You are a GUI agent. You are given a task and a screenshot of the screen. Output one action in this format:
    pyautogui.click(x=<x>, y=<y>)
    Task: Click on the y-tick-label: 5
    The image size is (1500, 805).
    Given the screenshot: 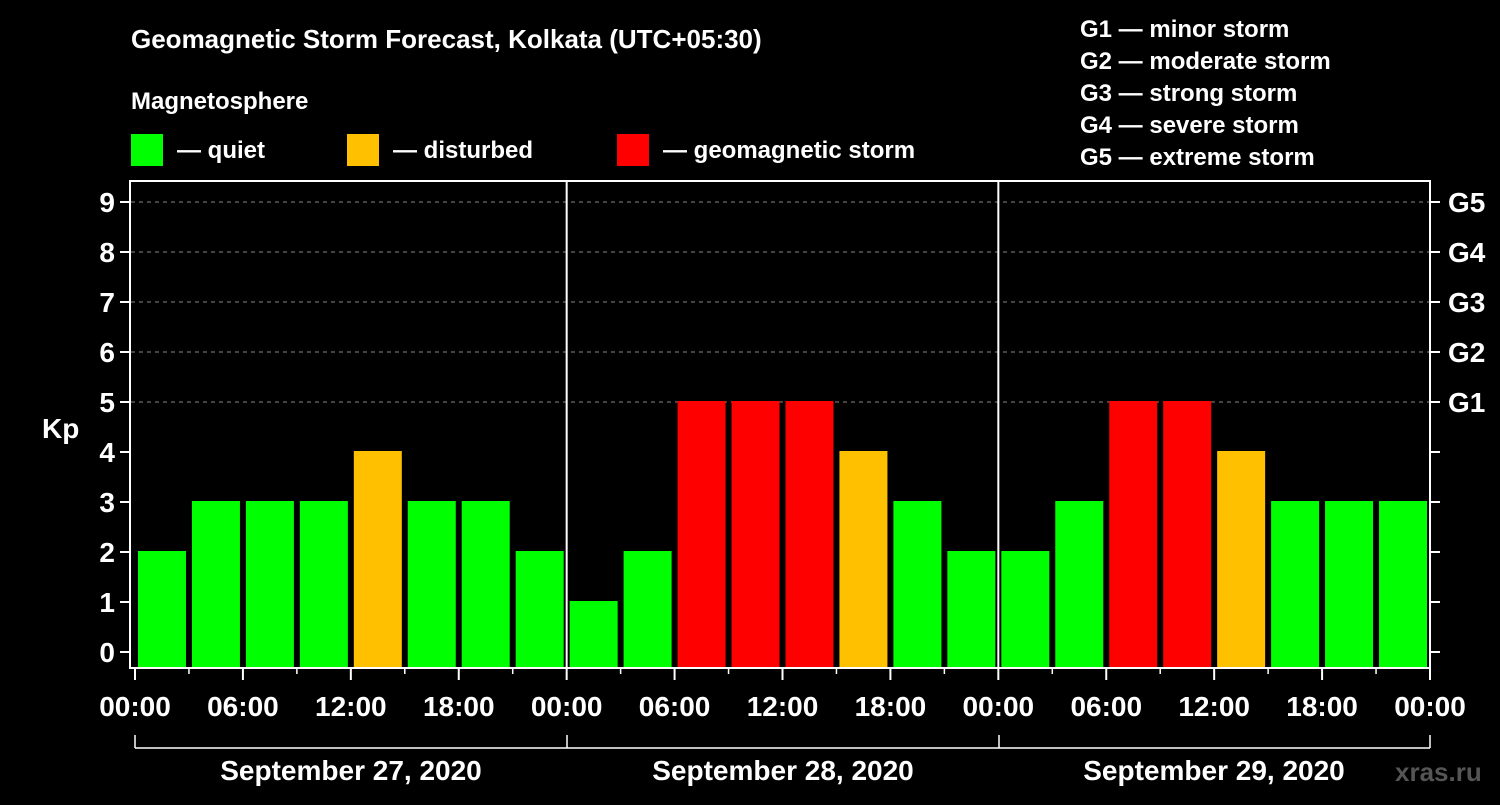 What is the action you would take?
    pyautogui.click(x=107, y=402)
    